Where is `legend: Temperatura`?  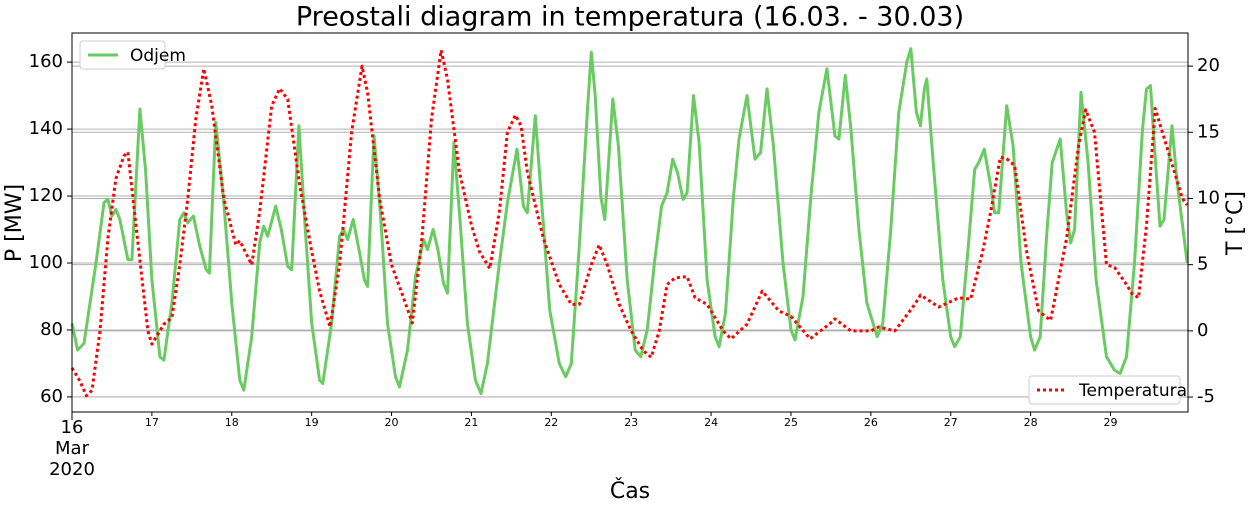
legend: Temperatura is located at coordinates (1107, 390).